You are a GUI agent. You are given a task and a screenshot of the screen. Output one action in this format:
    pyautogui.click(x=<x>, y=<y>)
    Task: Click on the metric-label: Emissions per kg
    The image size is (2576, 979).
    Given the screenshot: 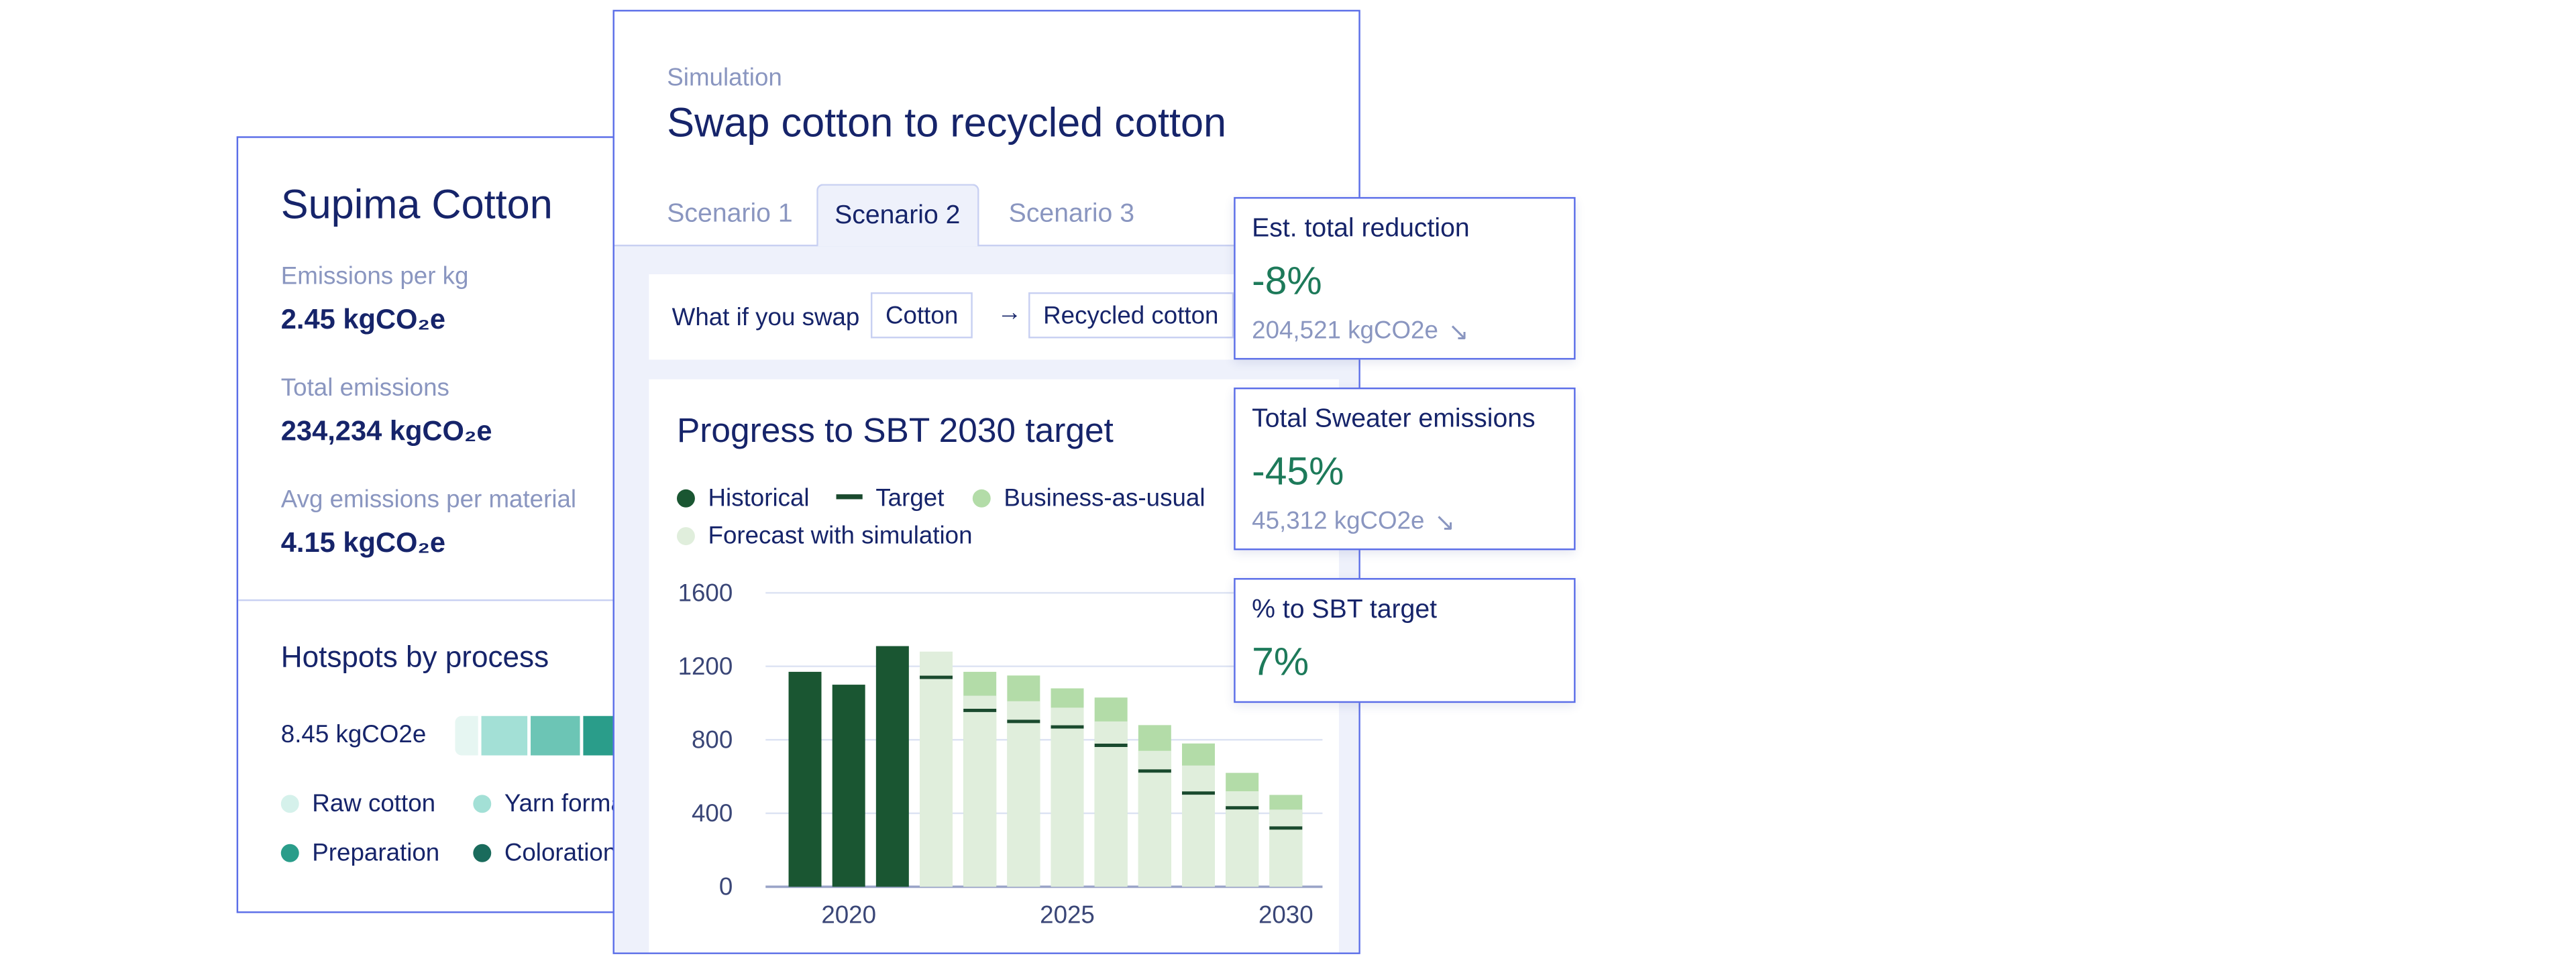 What is the action you would take?
    pyautogui.click(x=374, y=276)
    